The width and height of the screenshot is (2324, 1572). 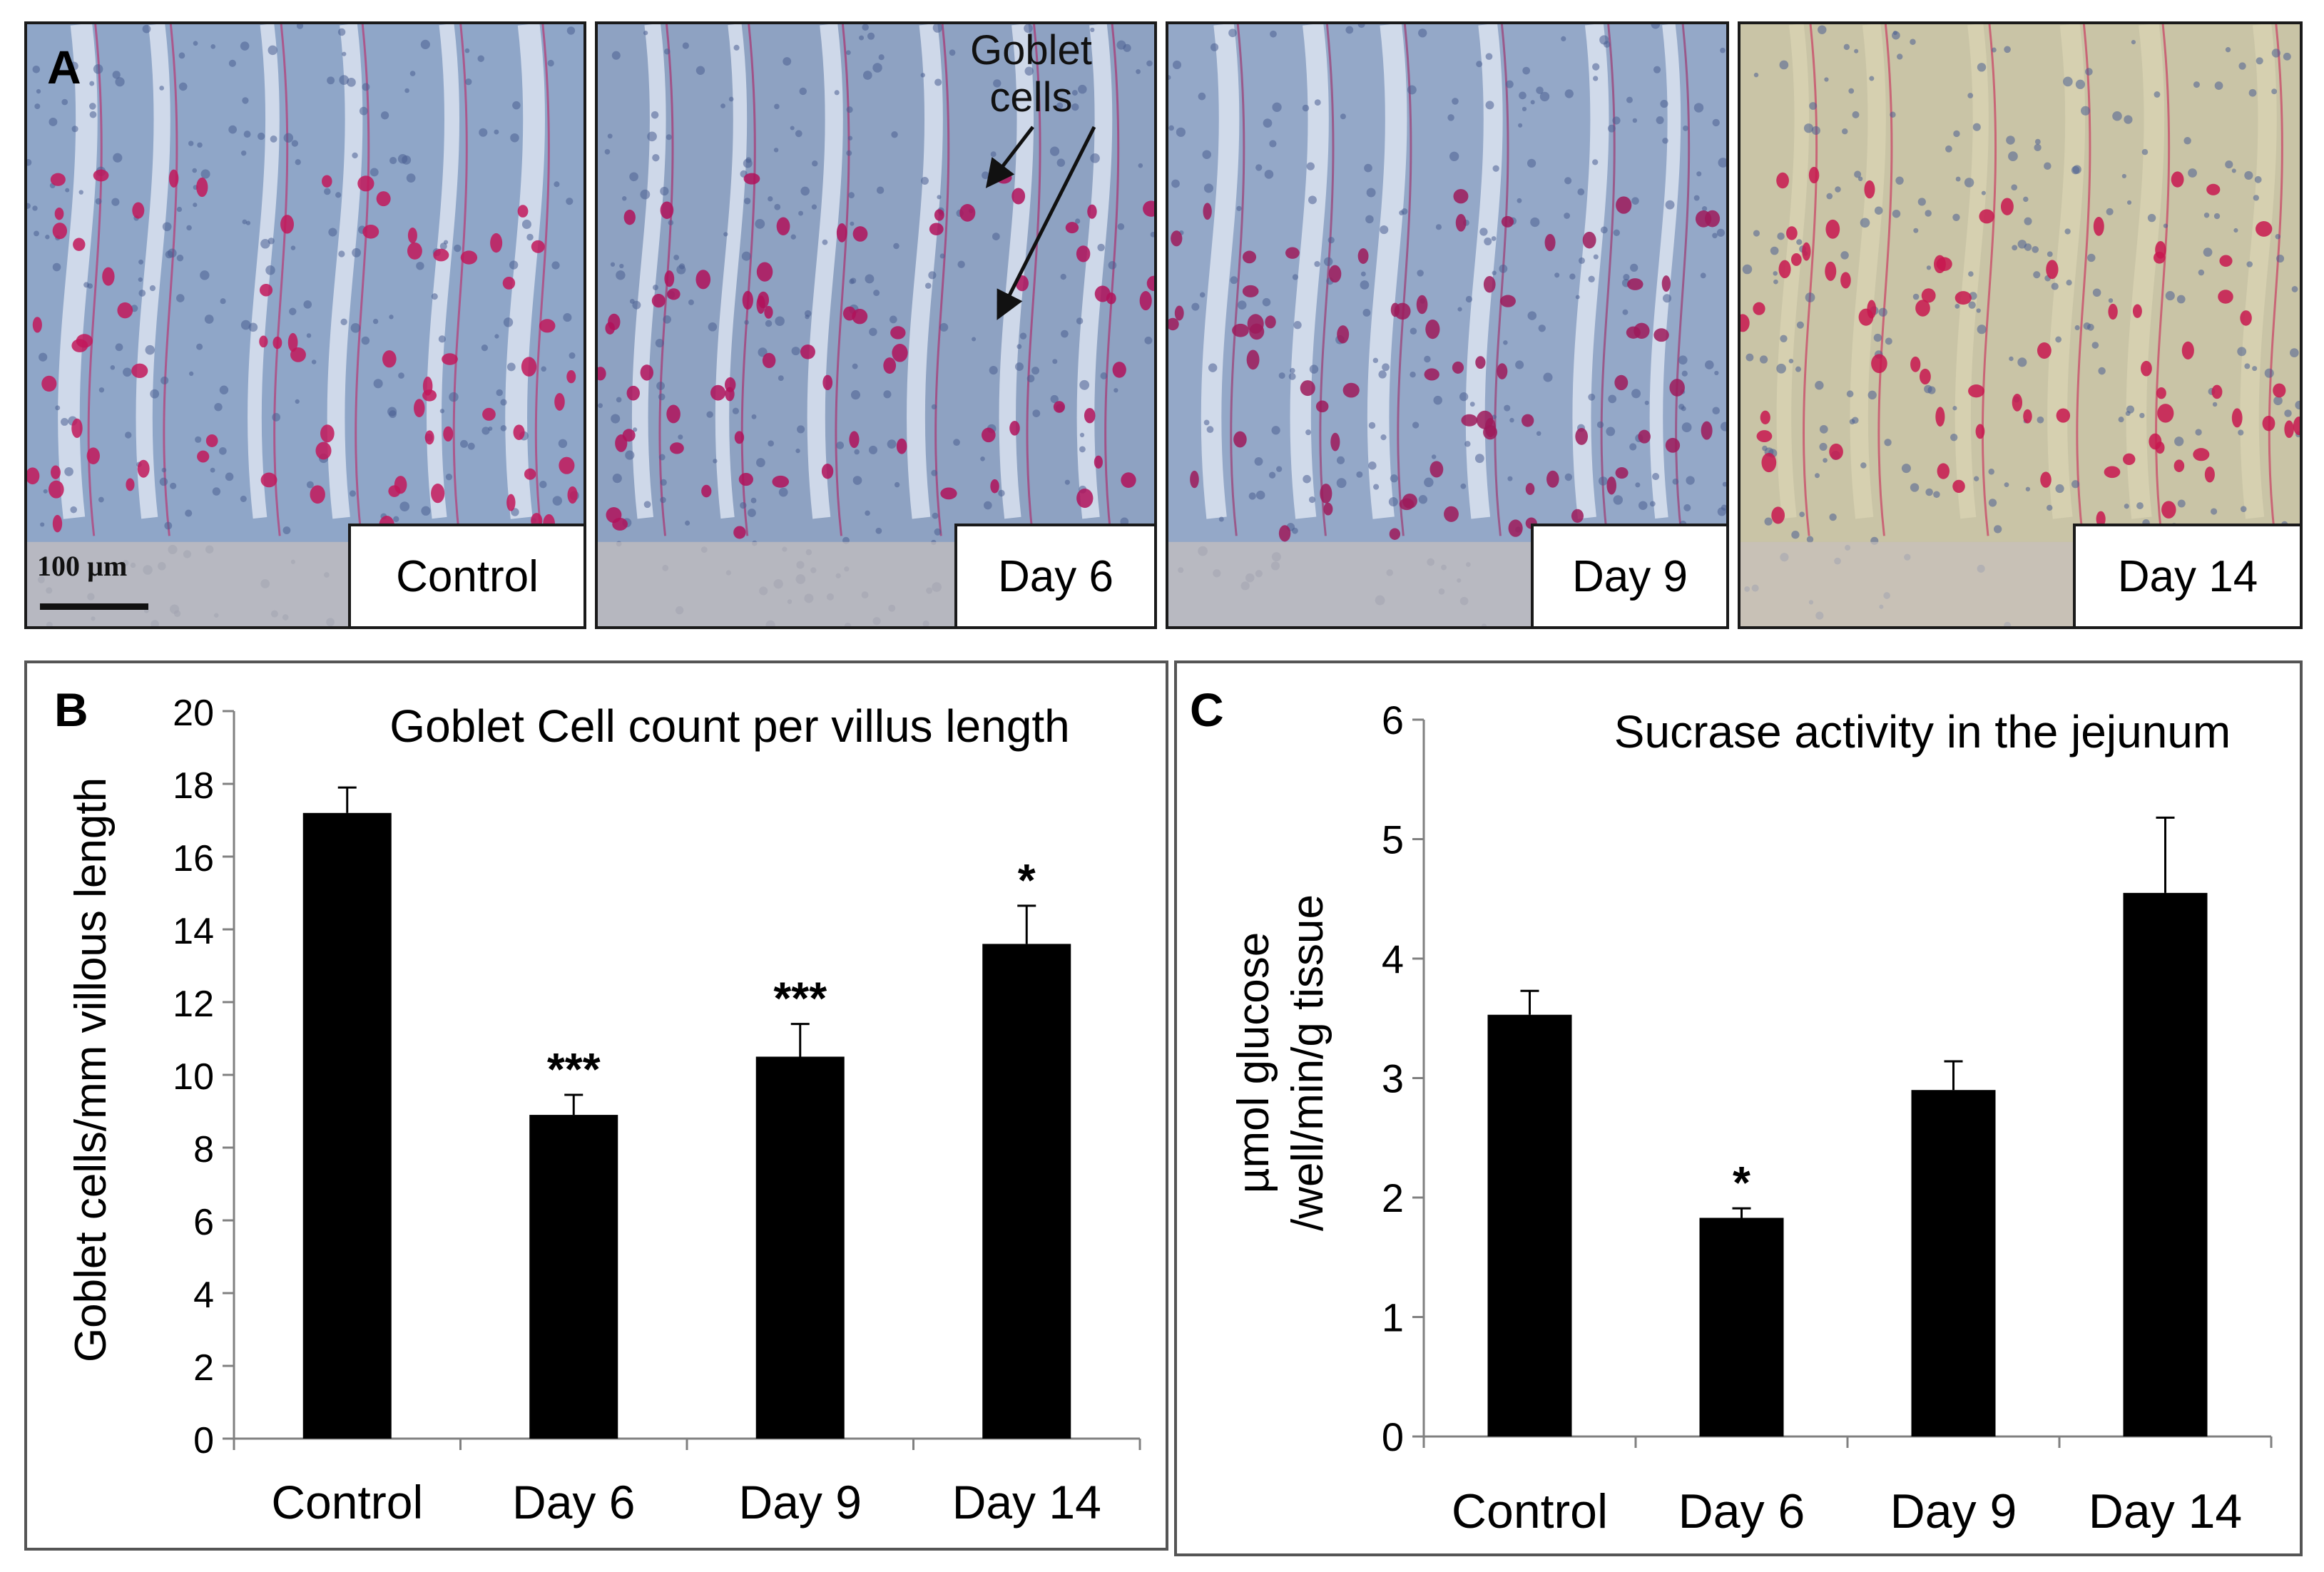 What do you see at coordinates (1741, 1511) in the screenshot?
I see `chart-c-x-tick-label: Day 6` at bounding box center [1741, 1511].